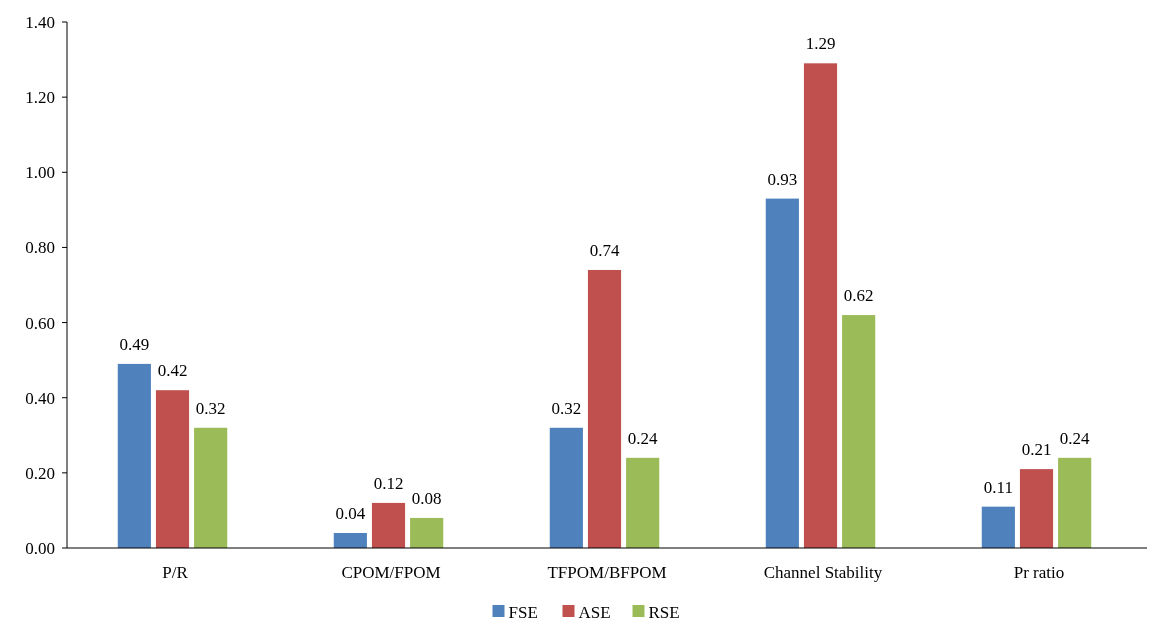 The height and width of the screenshot is (630, 1155). I want to click on legend-label: FSE, so click(523, 612).